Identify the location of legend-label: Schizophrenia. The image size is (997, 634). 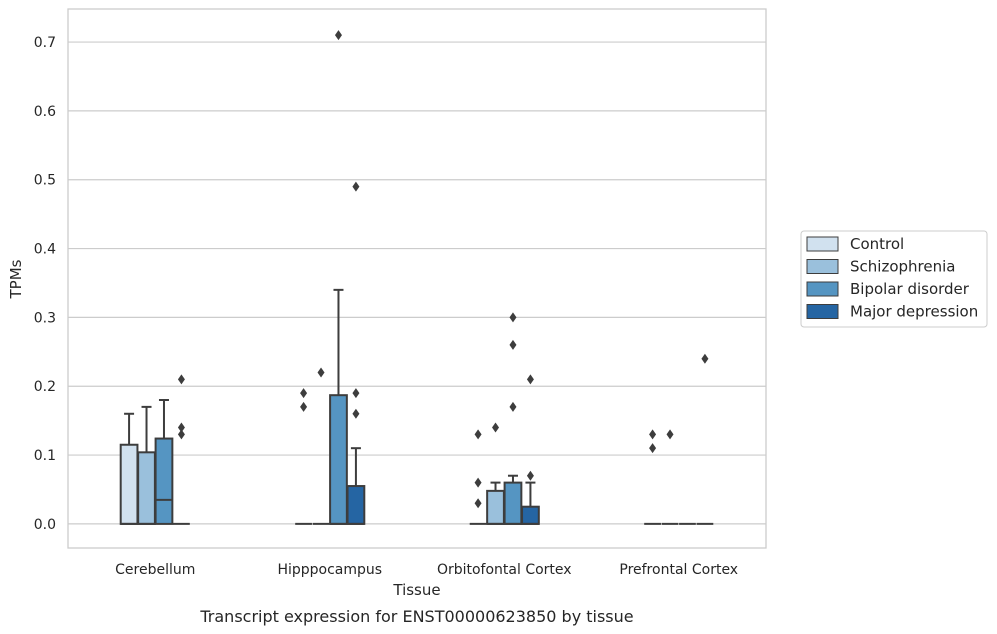
(902, 267).